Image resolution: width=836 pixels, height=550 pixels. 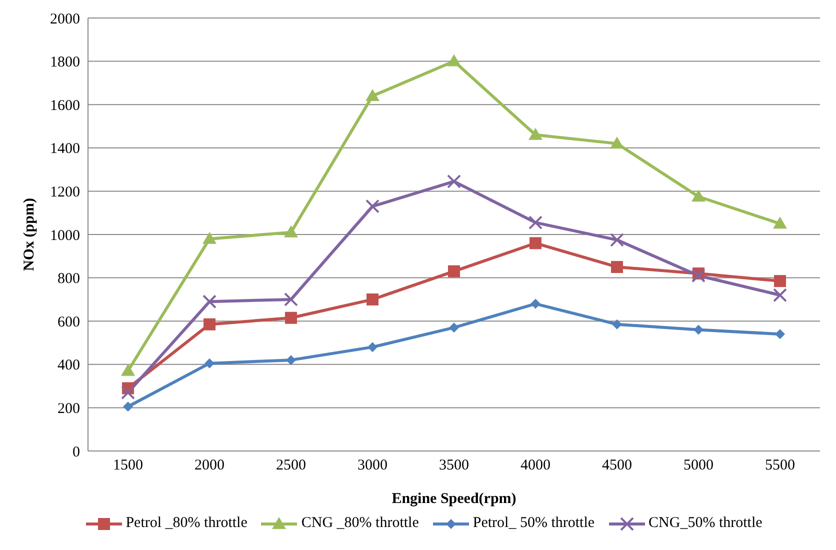 I want to click on y-tick-label: 1200, so click(x=65, y=192).